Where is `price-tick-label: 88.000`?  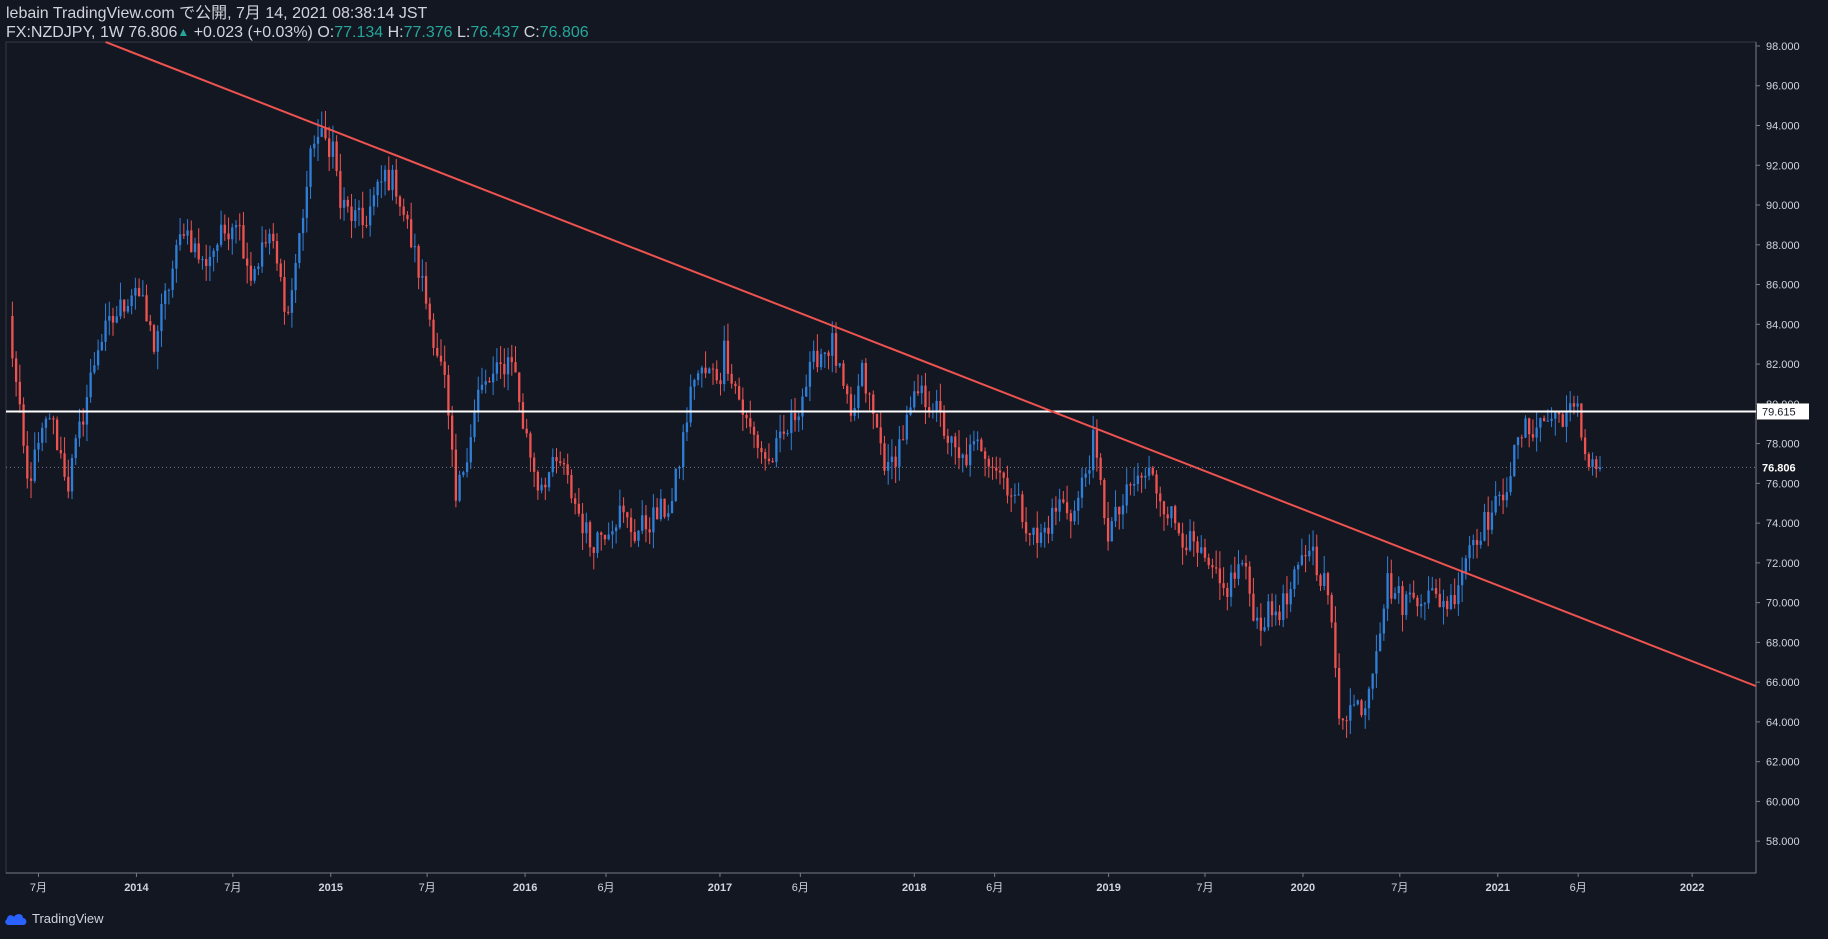 price-tick-label: 88.000 is located at coordinates (1783, 246).